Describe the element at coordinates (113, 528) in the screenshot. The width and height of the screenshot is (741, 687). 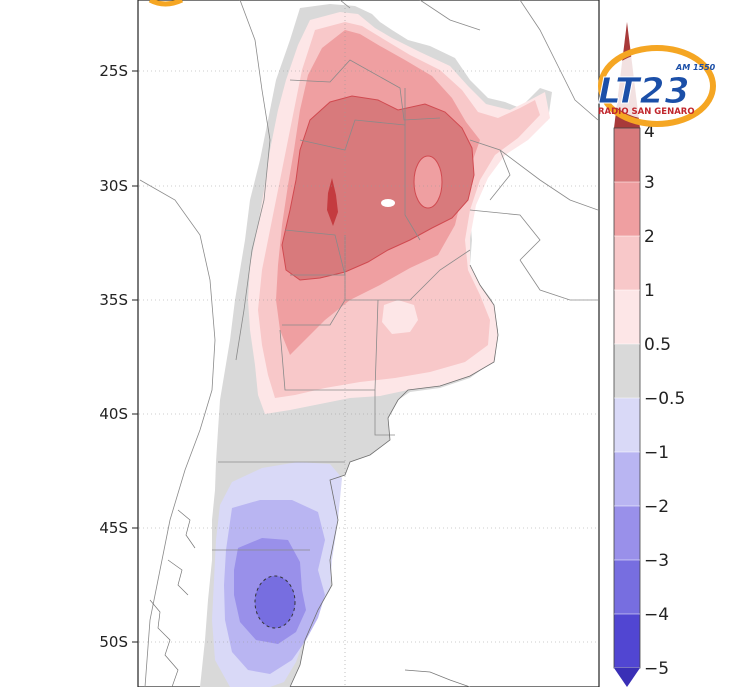
I see `lat-label-45S: 45S` at that location.